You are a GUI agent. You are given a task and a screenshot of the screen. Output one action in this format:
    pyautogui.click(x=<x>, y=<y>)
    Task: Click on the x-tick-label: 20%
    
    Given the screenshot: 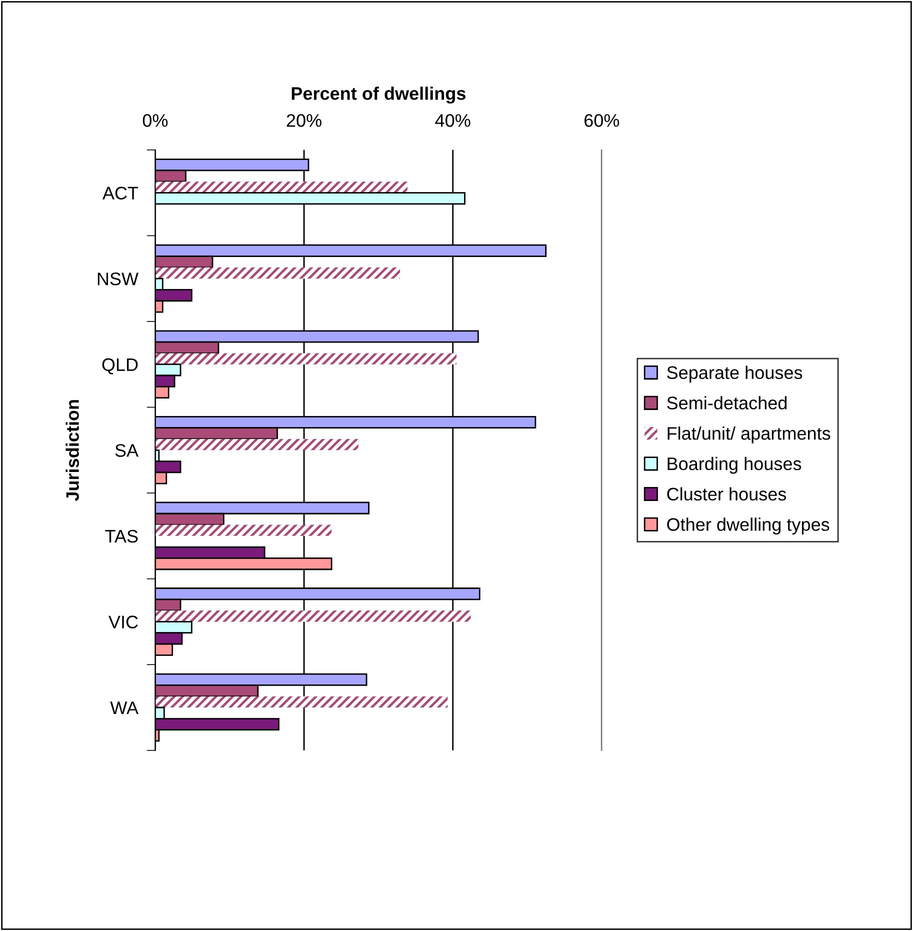 What is the action you would take?
    pyautogui.click(x=304, y=120)
    